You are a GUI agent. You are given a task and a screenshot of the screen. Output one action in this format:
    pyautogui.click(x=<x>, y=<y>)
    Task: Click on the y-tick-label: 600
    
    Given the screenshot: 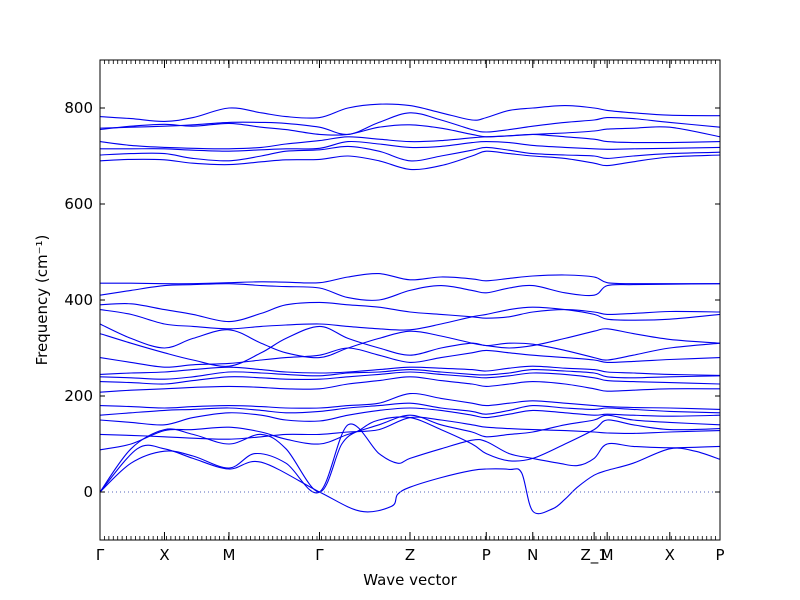 What is the action you would take?
    pyautogui.click(x=78, y=204)
    